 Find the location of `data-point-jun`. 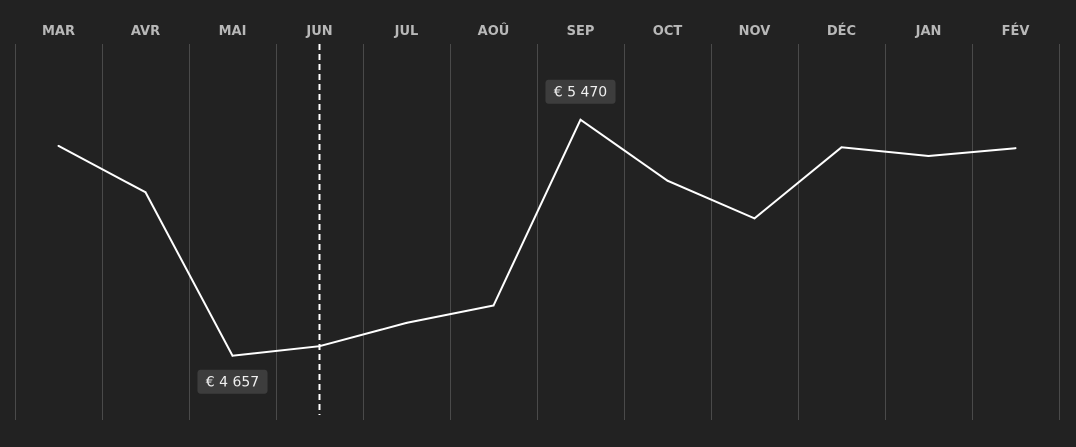

data-point-jun is located at coordinates (319, 346).